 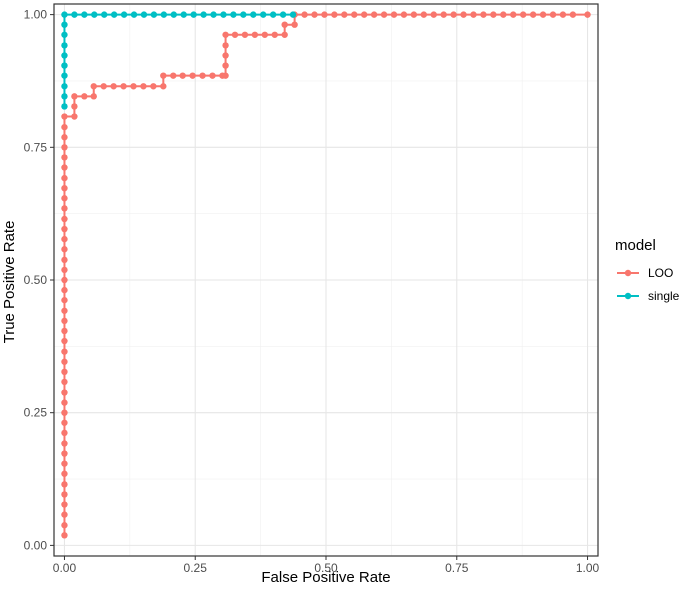 I want to click on legend: model LOO single, so click(x=647, y=270).